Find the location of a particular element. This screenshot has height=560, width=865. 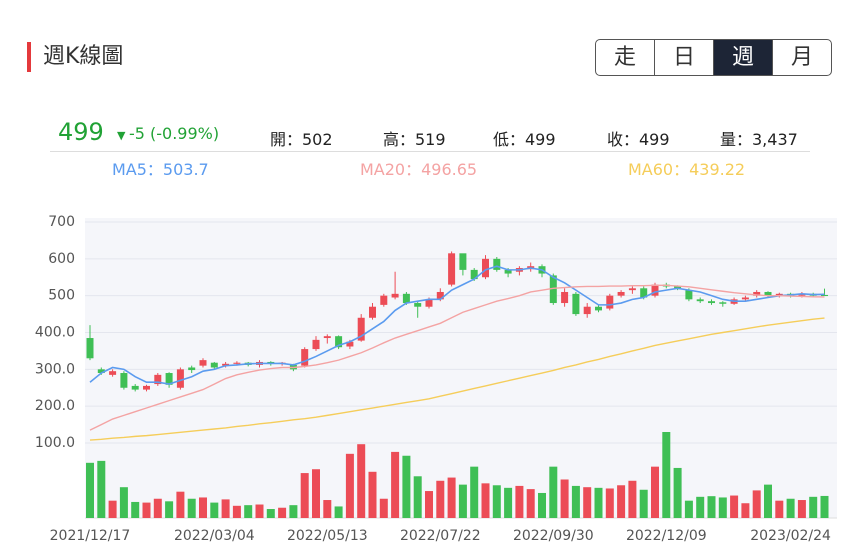

tabs: 走日週月 is located at coordinates (713, 57).